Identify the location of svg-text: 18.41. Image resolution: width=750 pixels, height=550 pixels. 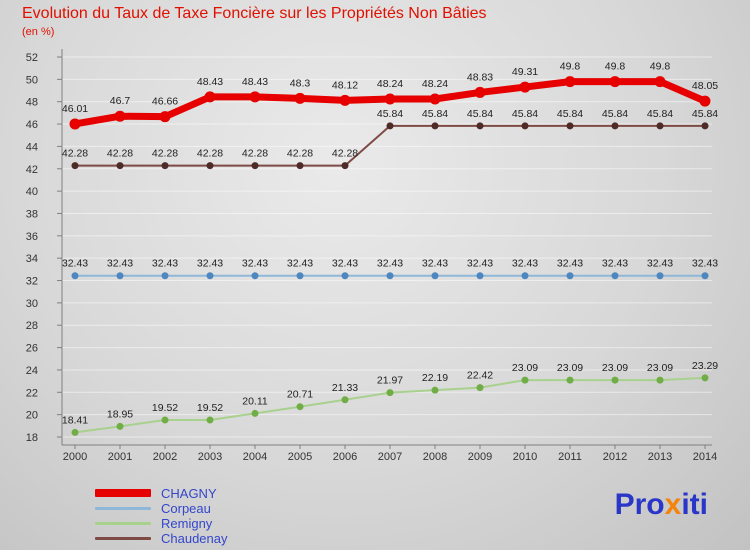
(75, 420).